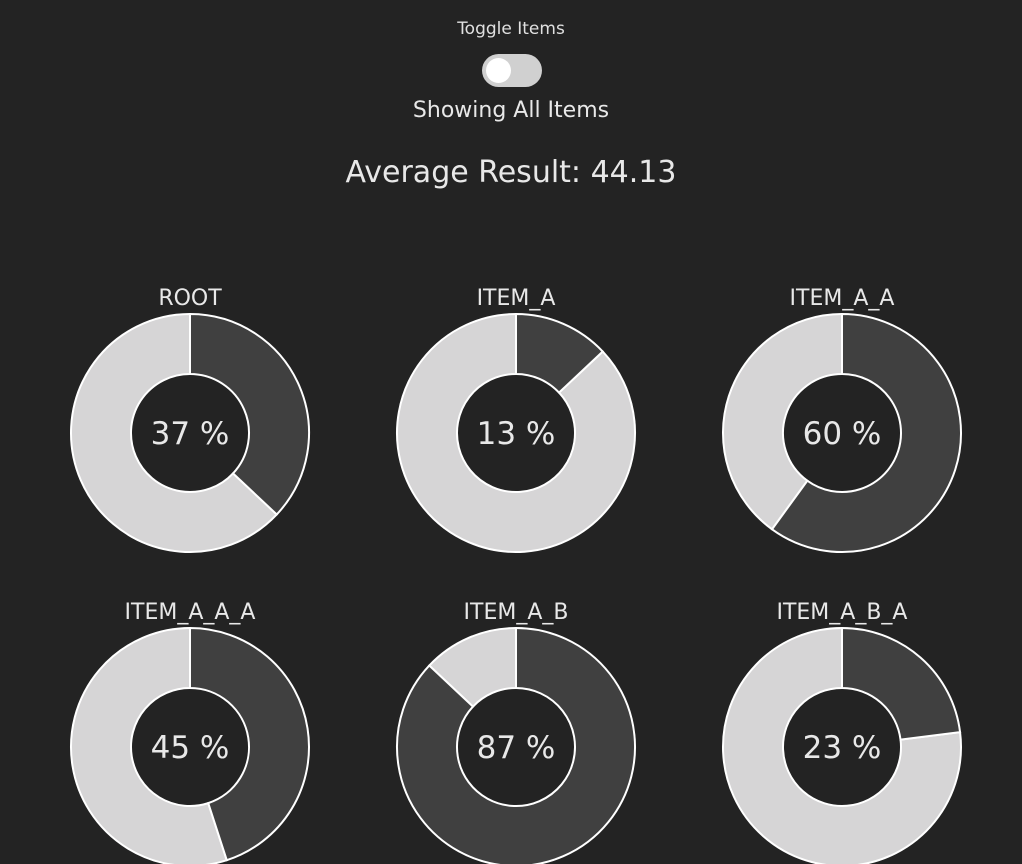  Describe the element at coordinates (463, 172) in the screenshot. I see `average-result-label: Average Result:` at that location.